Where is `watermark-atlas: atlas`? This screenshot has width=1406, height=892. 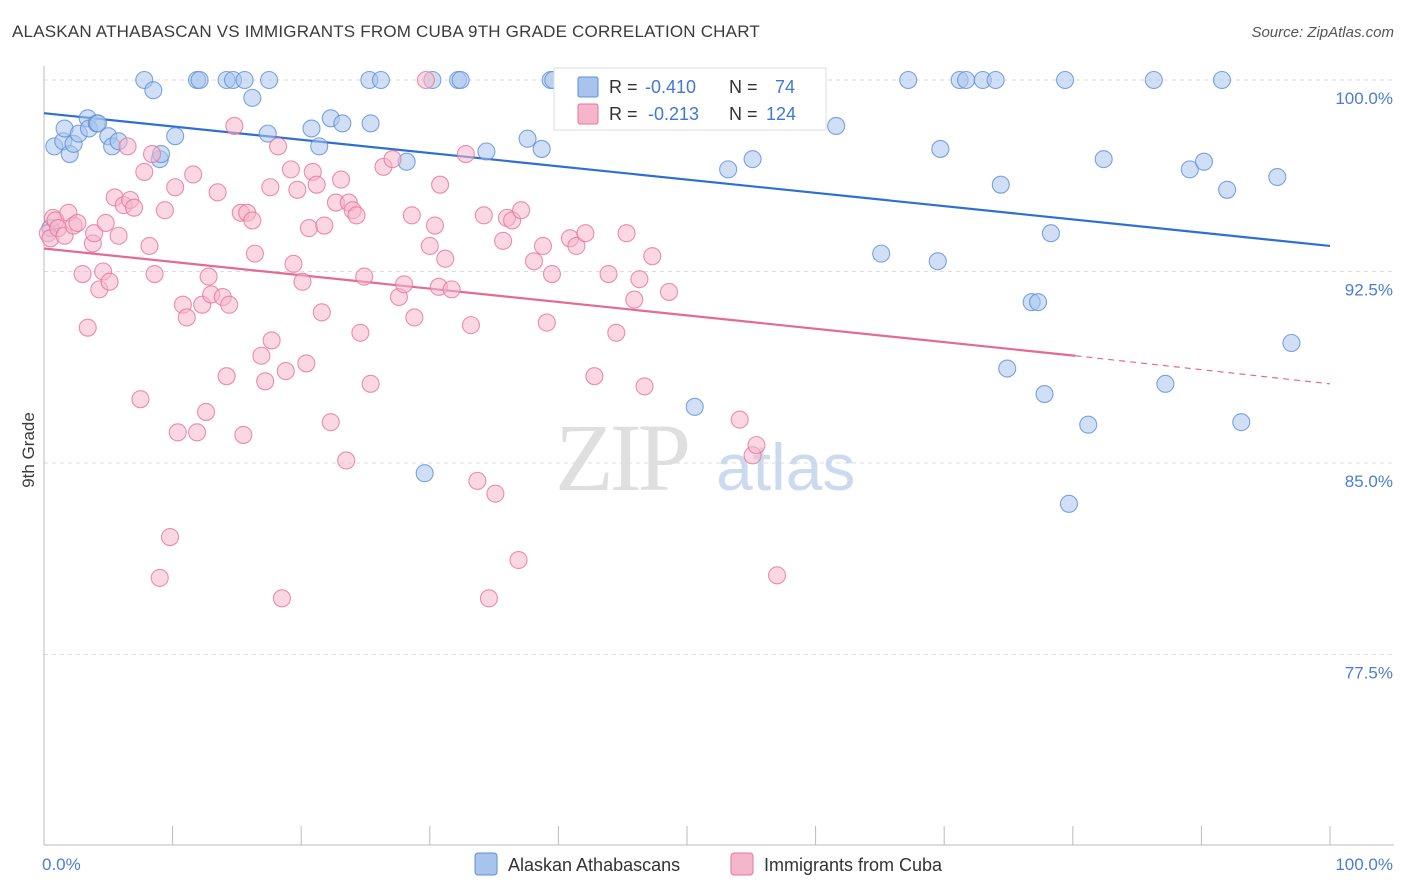 watermark-atlas: atlas is located at coordinates (785, 467).